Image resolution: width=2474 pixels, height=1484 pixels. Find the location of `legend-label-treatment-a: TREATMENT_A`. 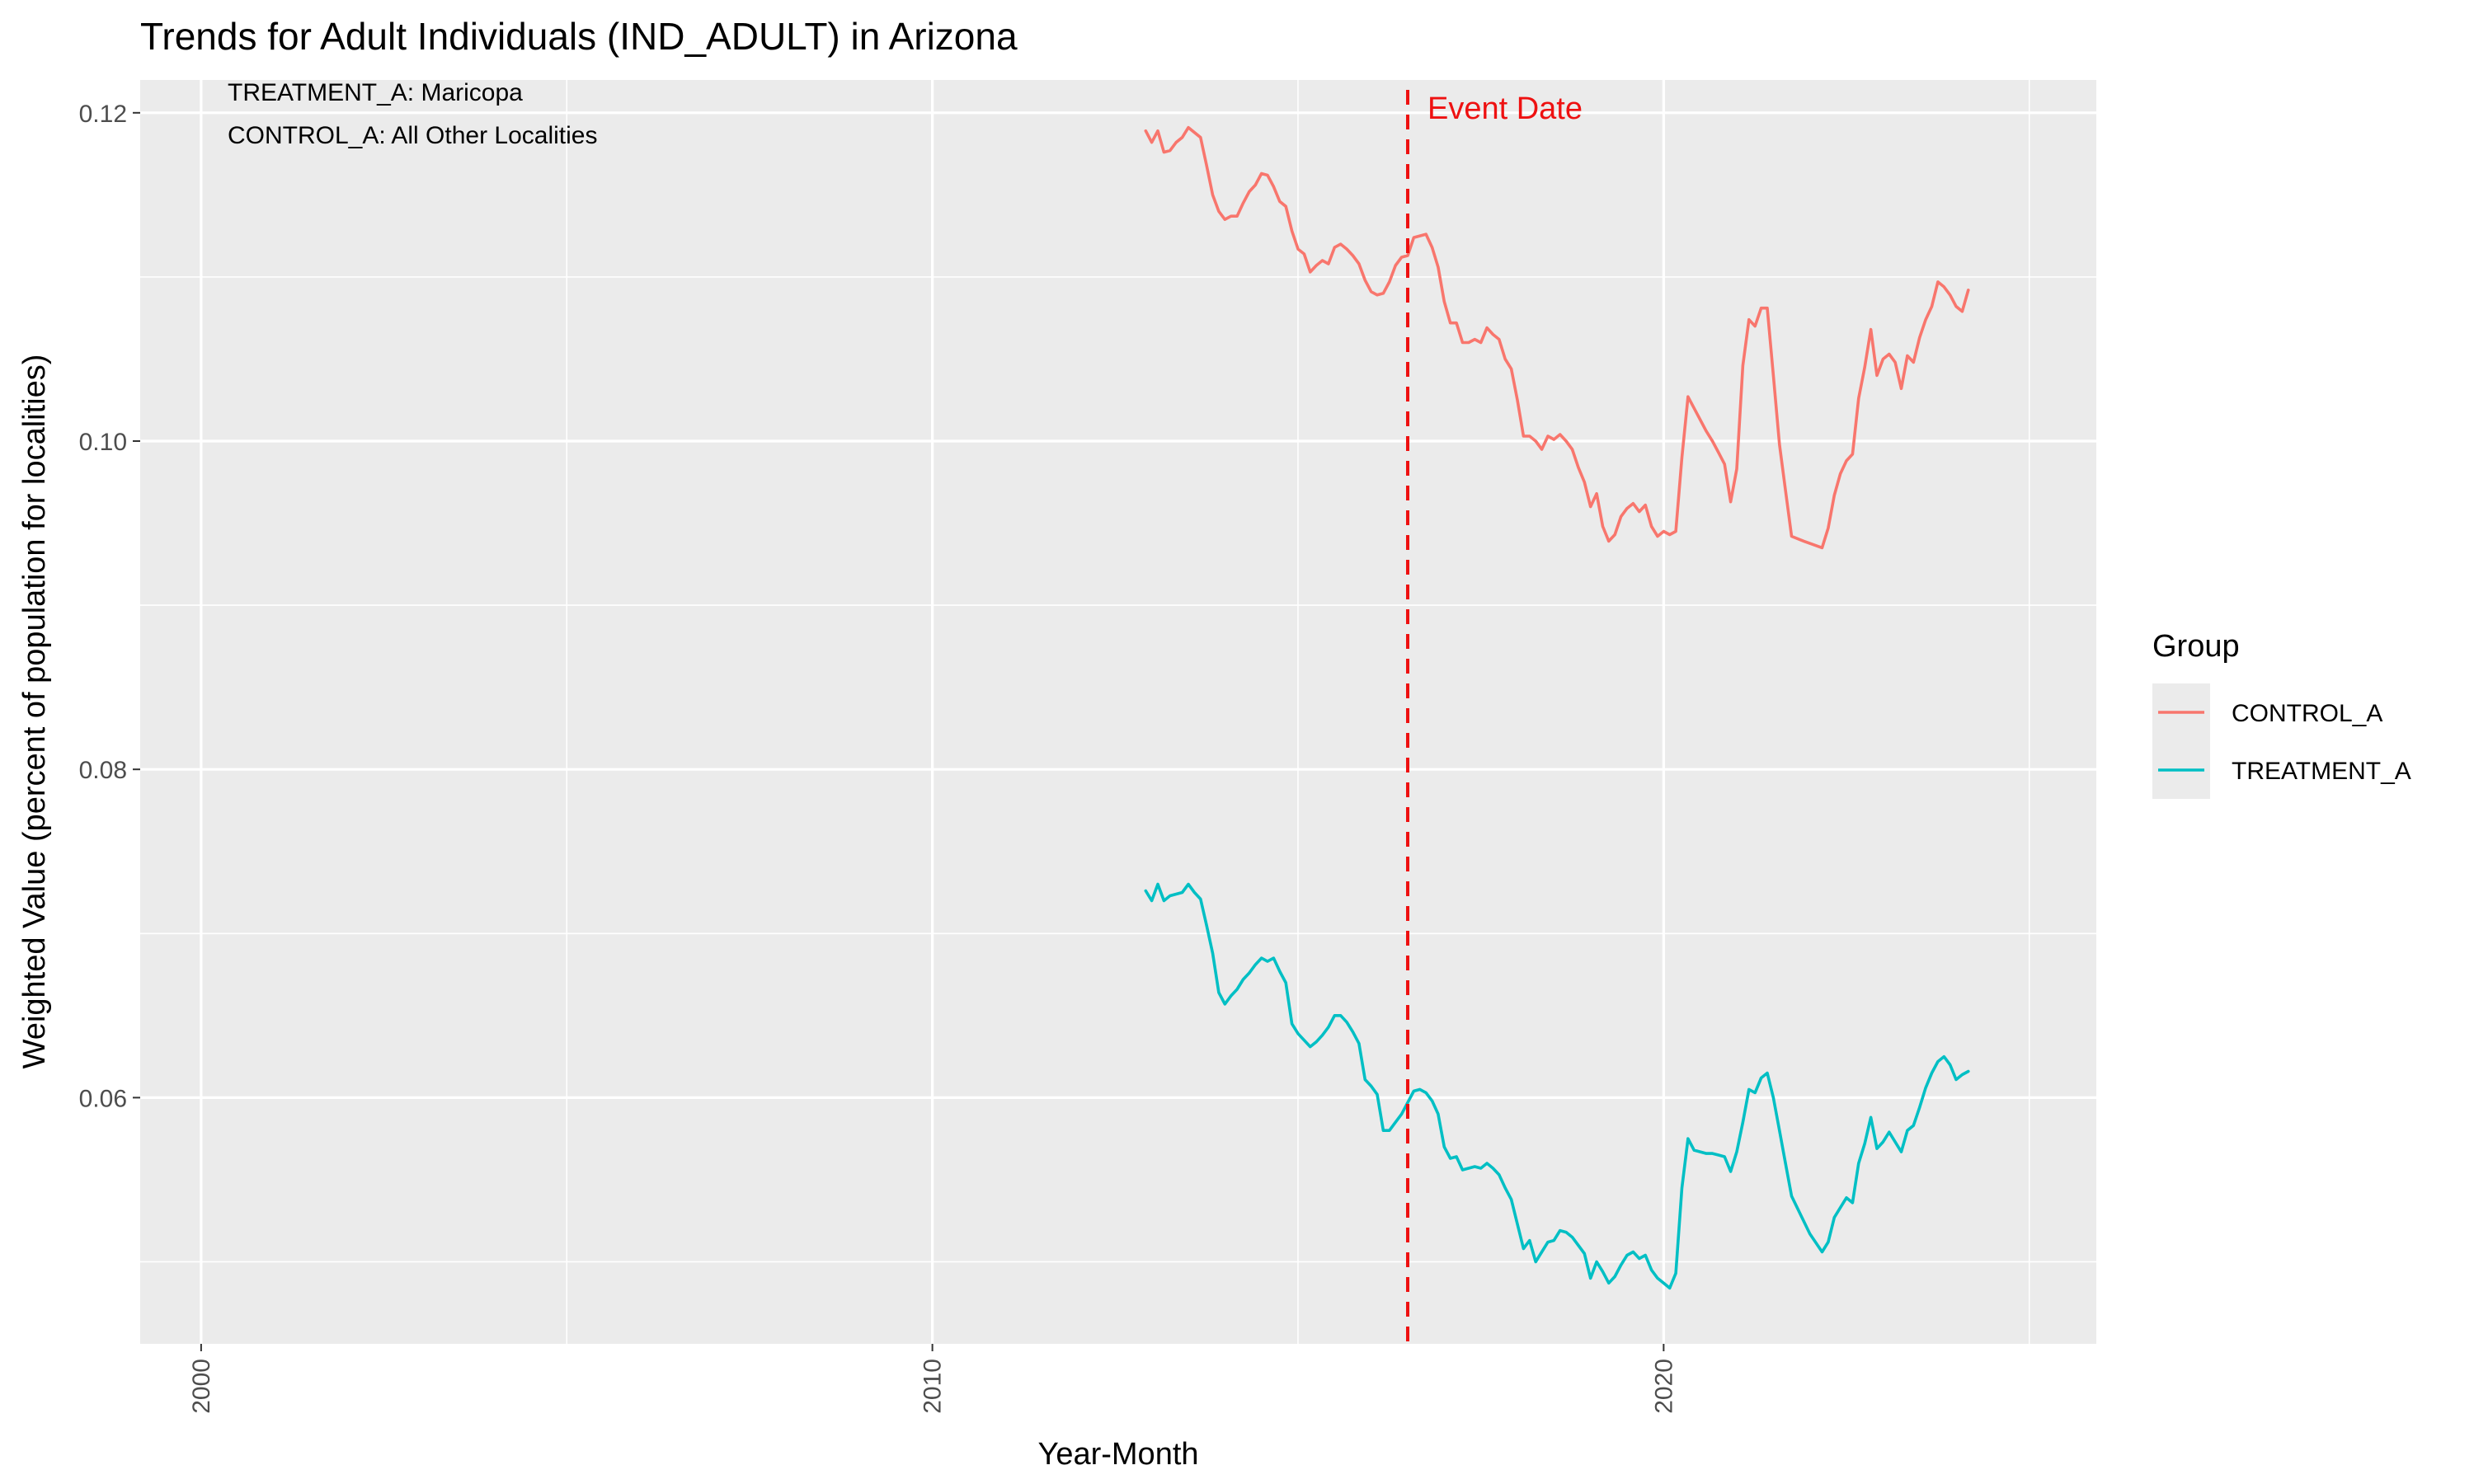

legend-label-treatment-a: TREATMENT_A is located at coordinates (2321, 771).